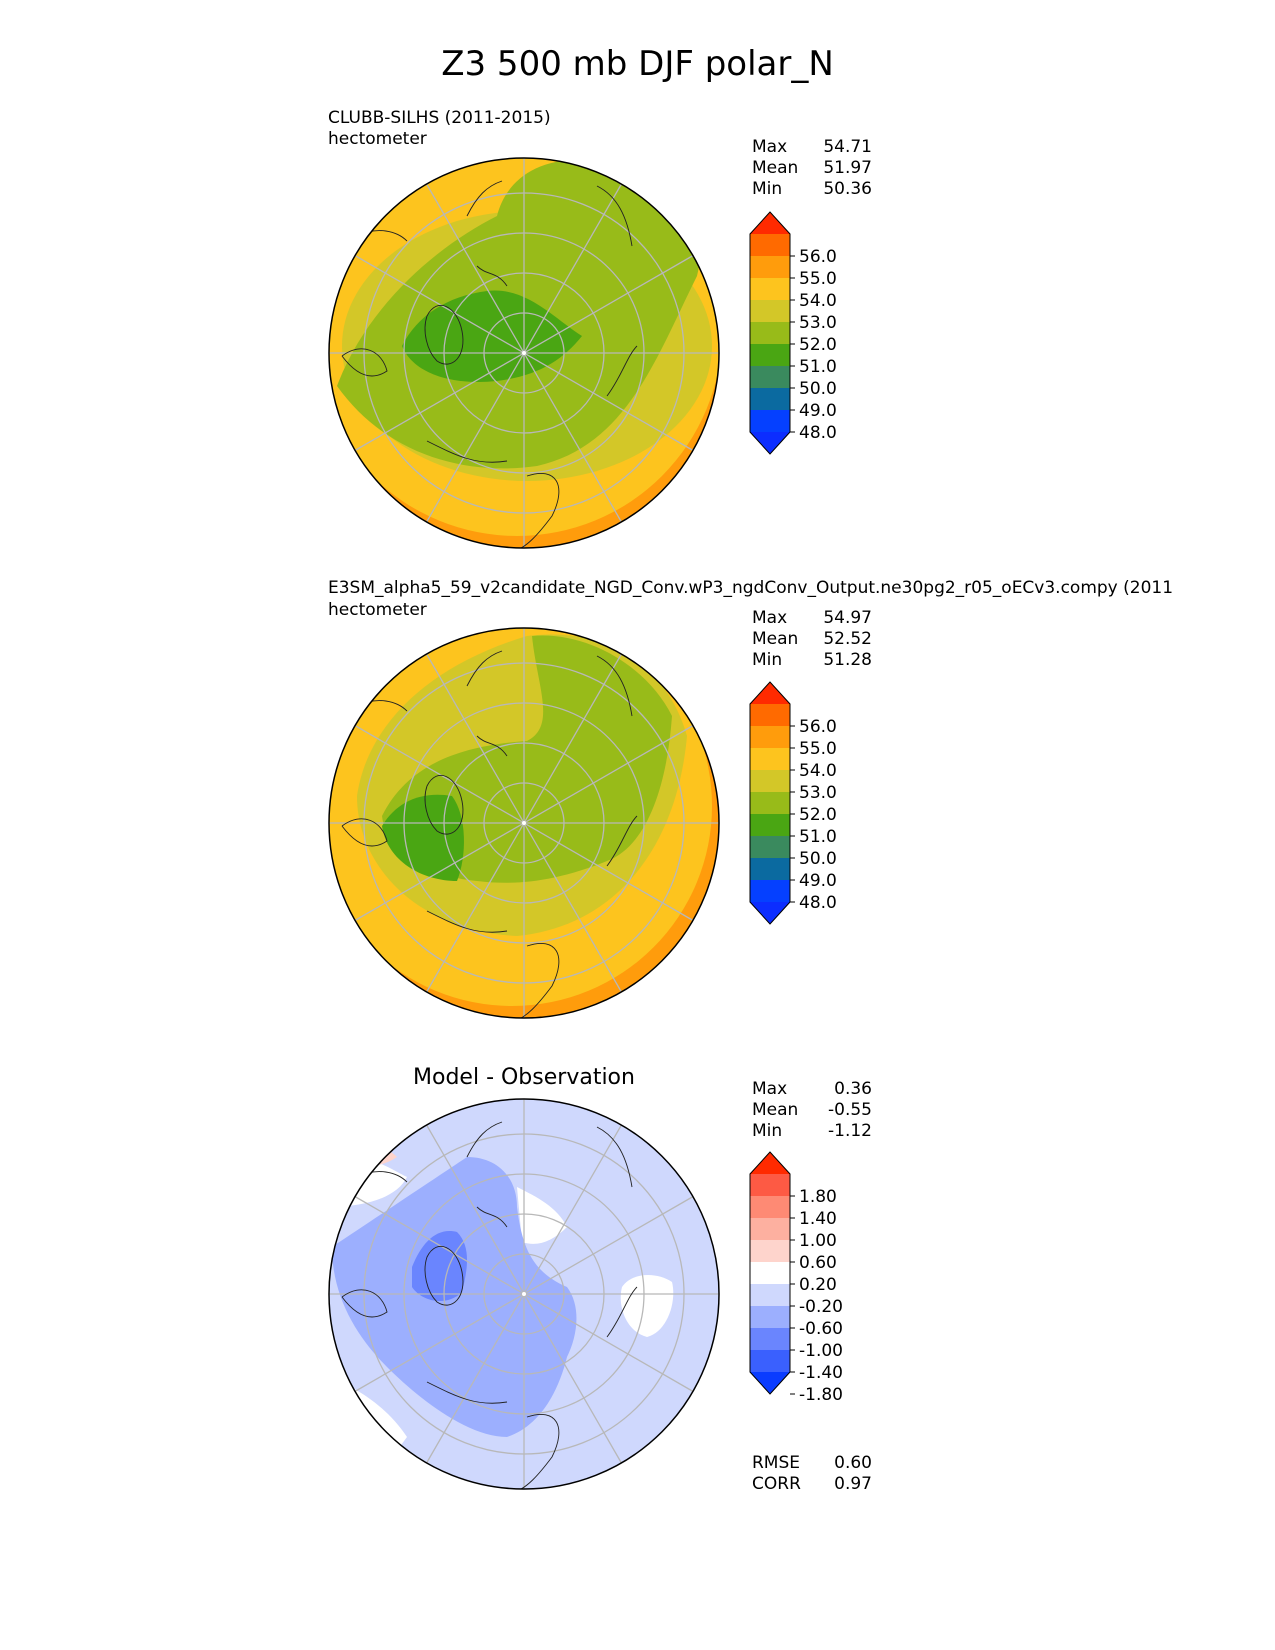 This screenshot has width=1275, height=1650. Describe the element at coordinates (637, 64) in the screenshot. I see `figure-title: Z3 500 mb DJF polar_N` at that location.